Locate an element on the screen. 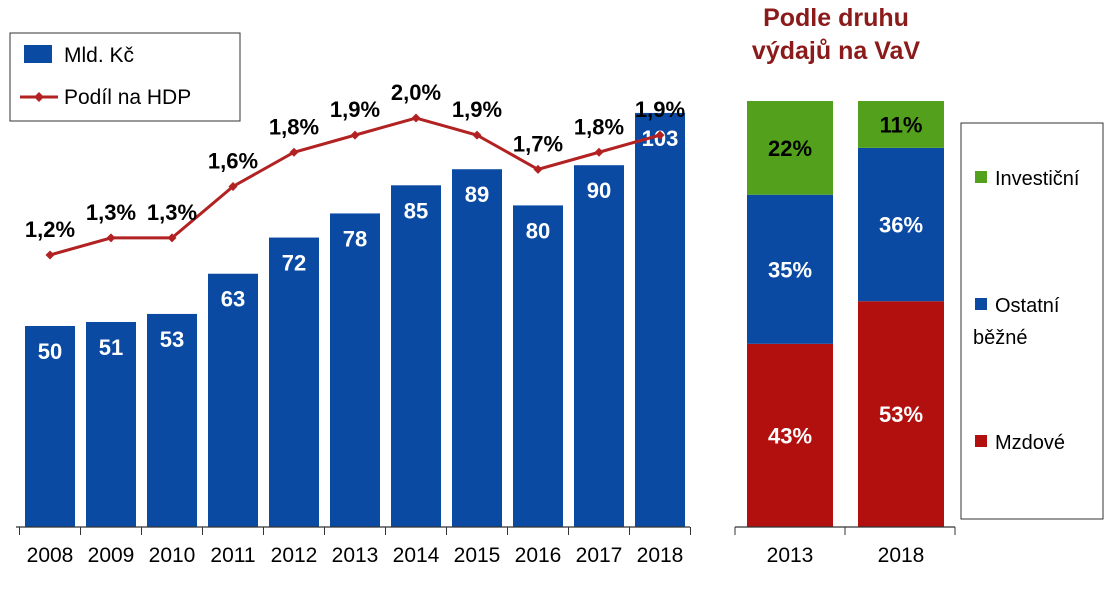 This screenshot has height=603, width=1111. bar-label-2014: 85 is located at coordinates (416, 210).